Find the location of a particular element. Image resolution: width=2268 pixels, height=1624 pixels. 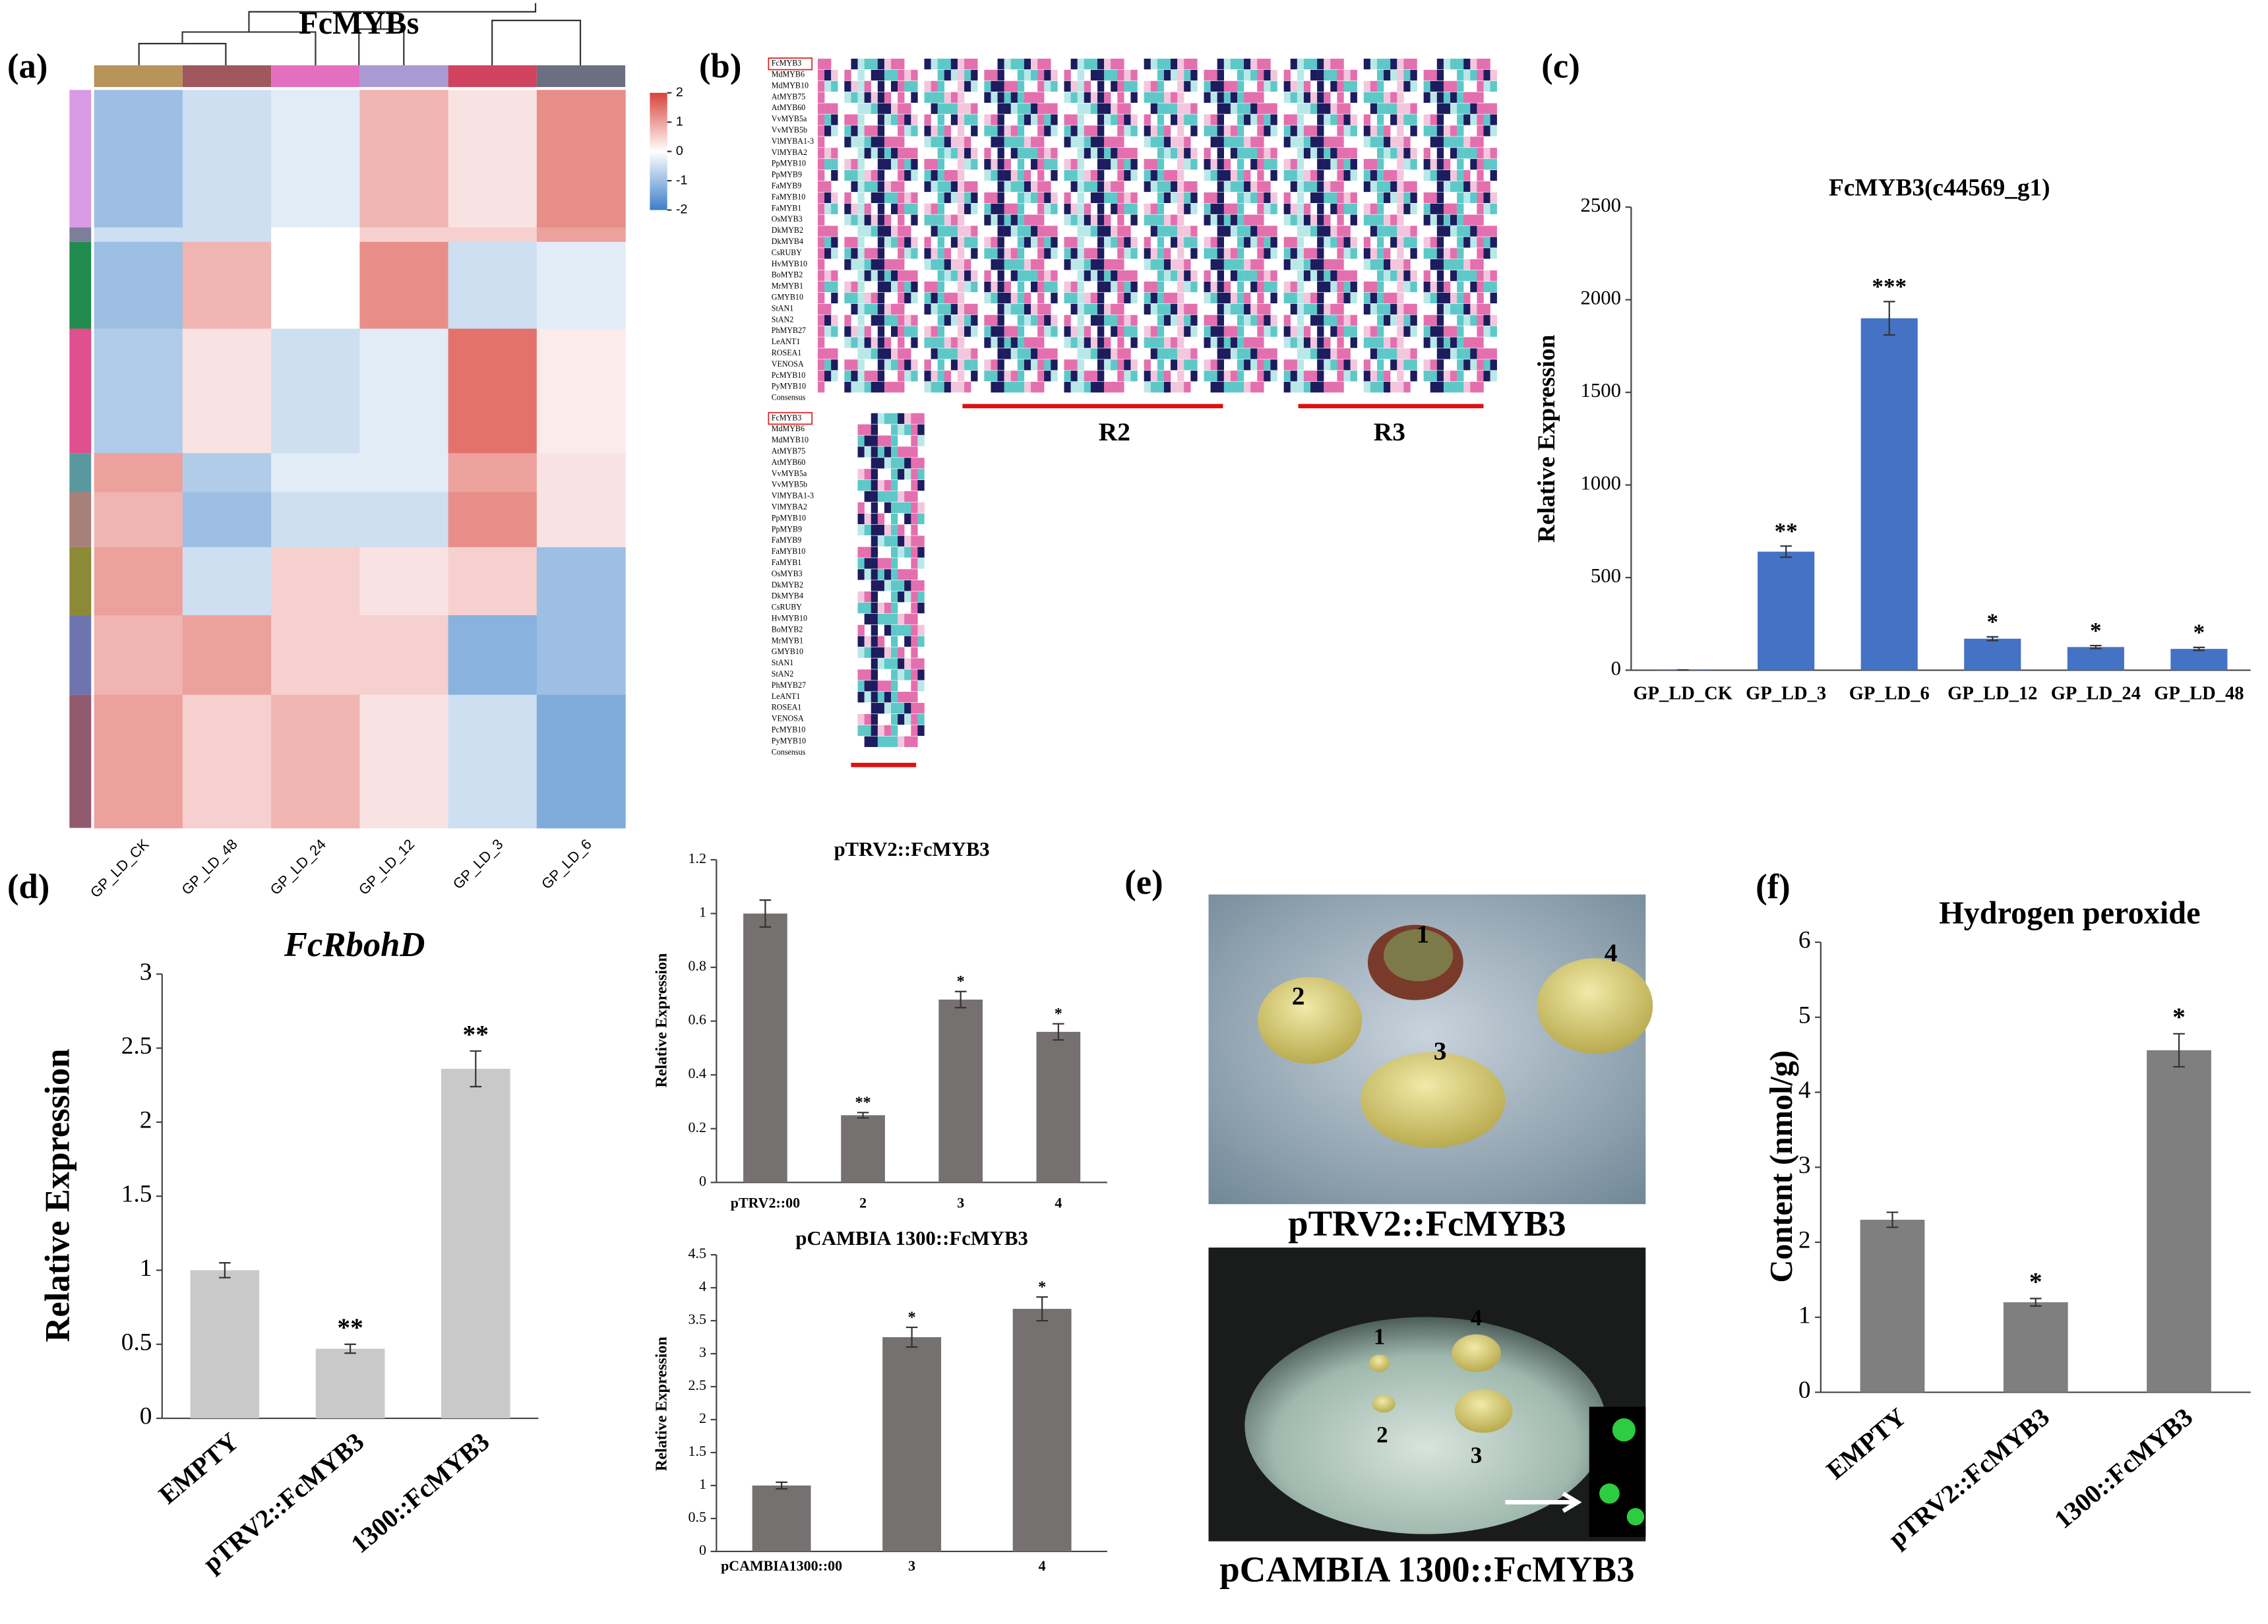

sequence-name: FaMYB10 is located at coordinates (789, 551).